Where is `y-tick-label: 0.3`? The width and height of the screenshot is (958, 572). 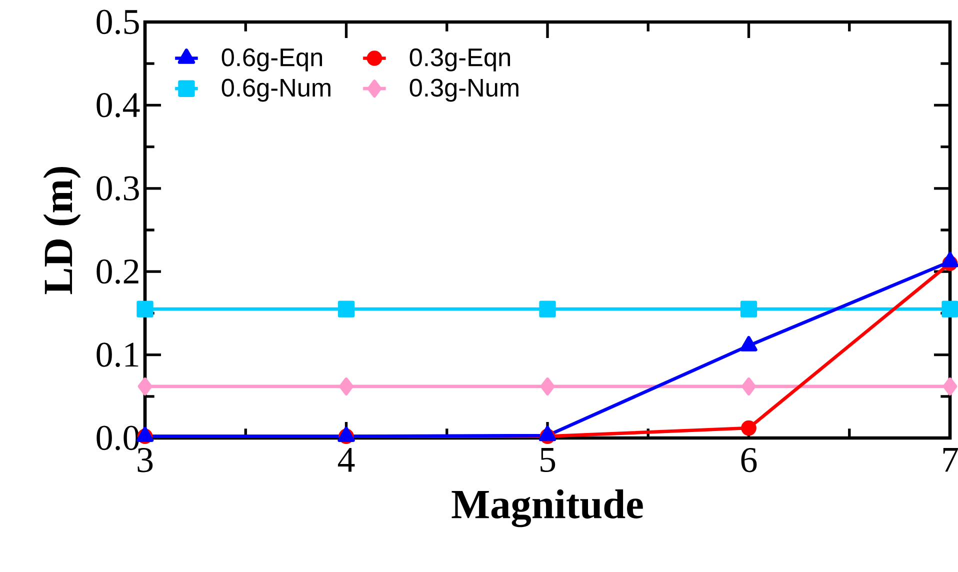
y-tick-label: 0.3 is located at coordinates (117, 188).